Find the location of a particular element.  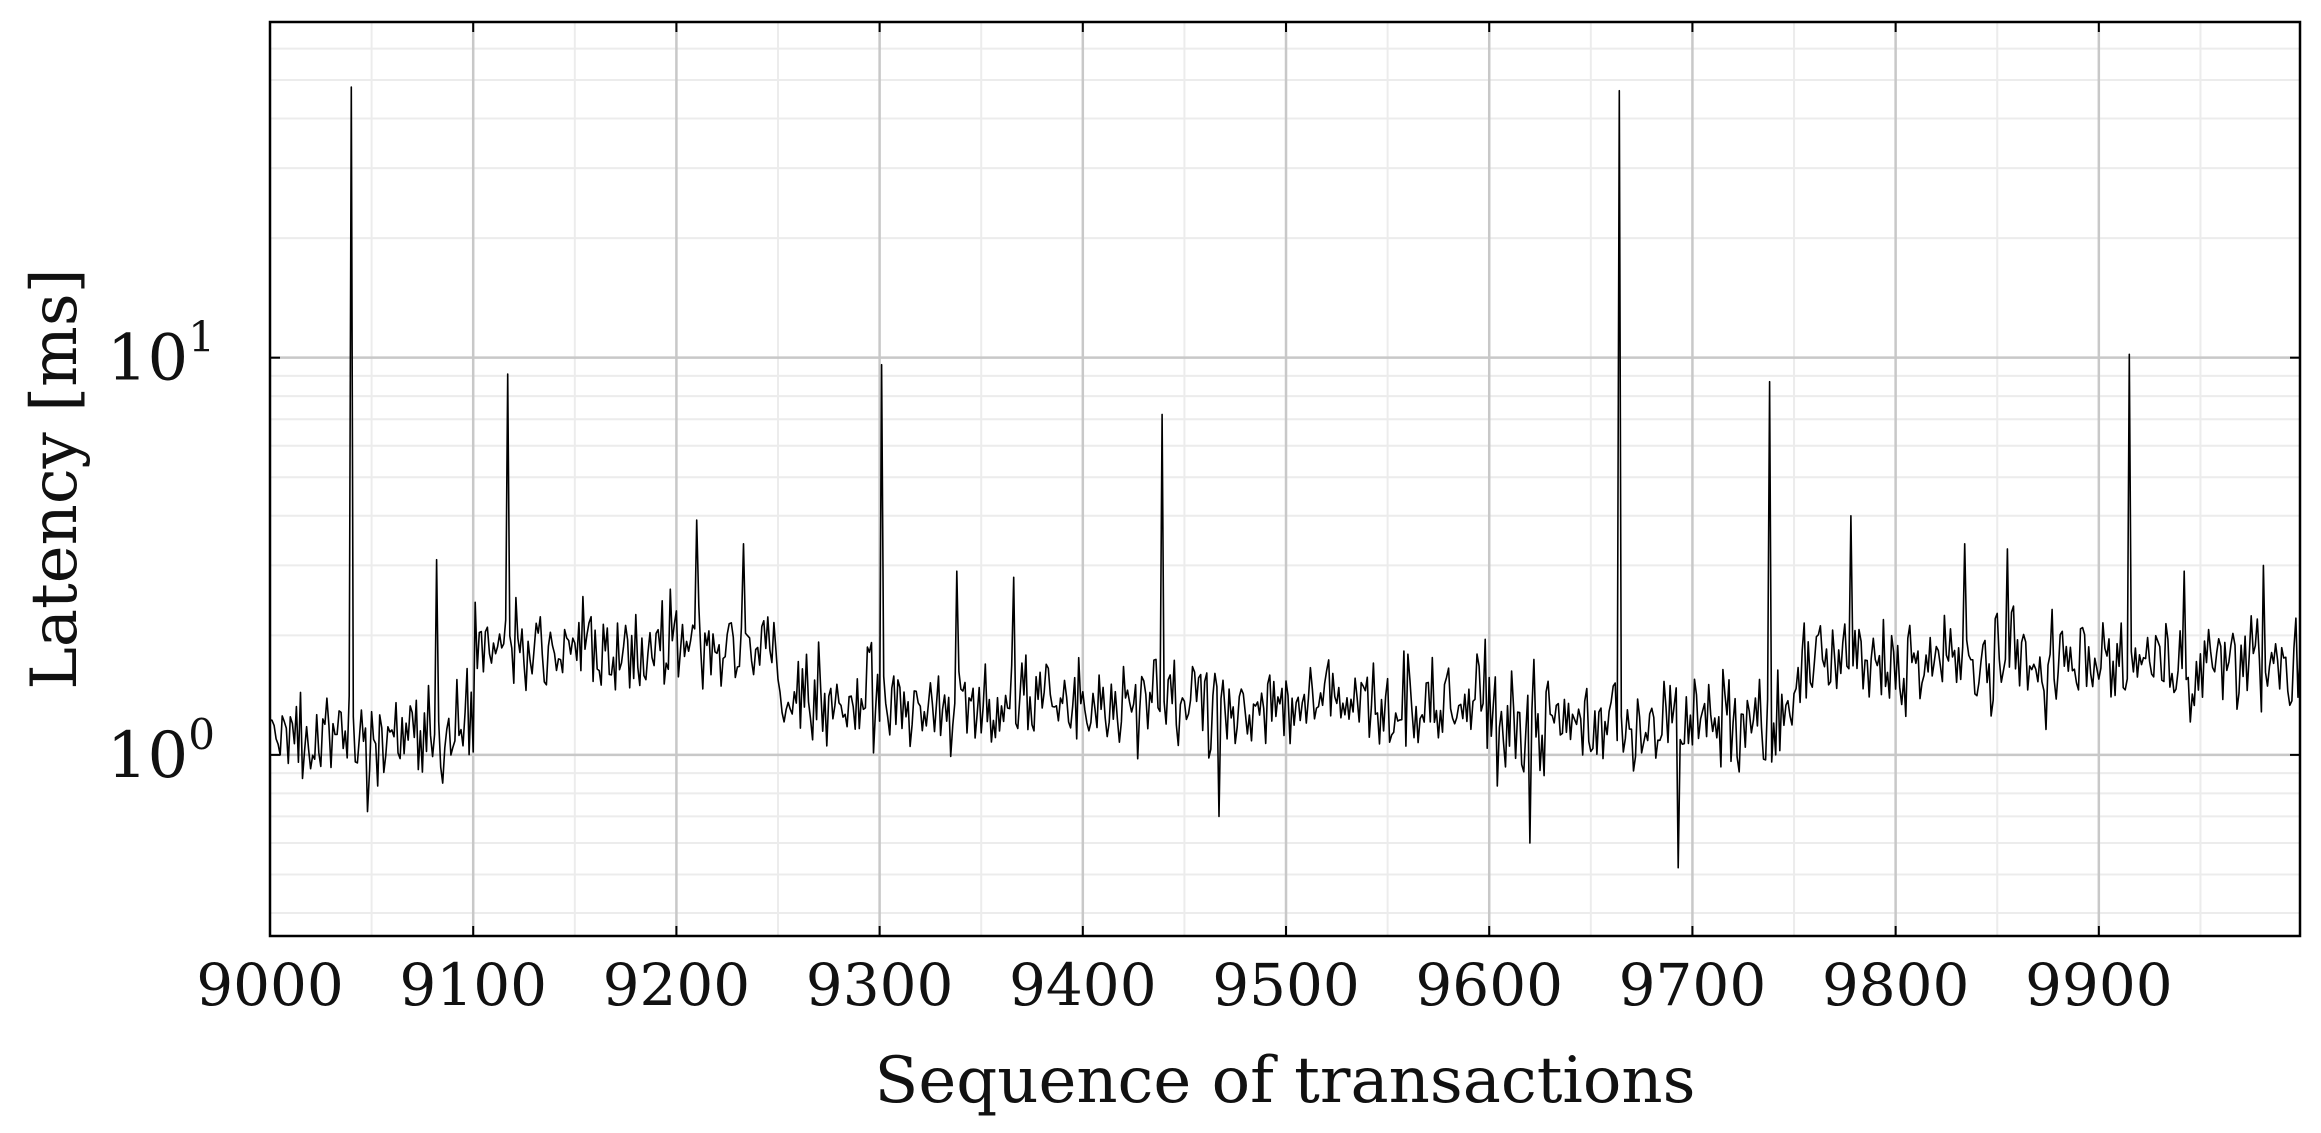

y-axis-title: Latency [ms] is located at coordinates (55, 478).